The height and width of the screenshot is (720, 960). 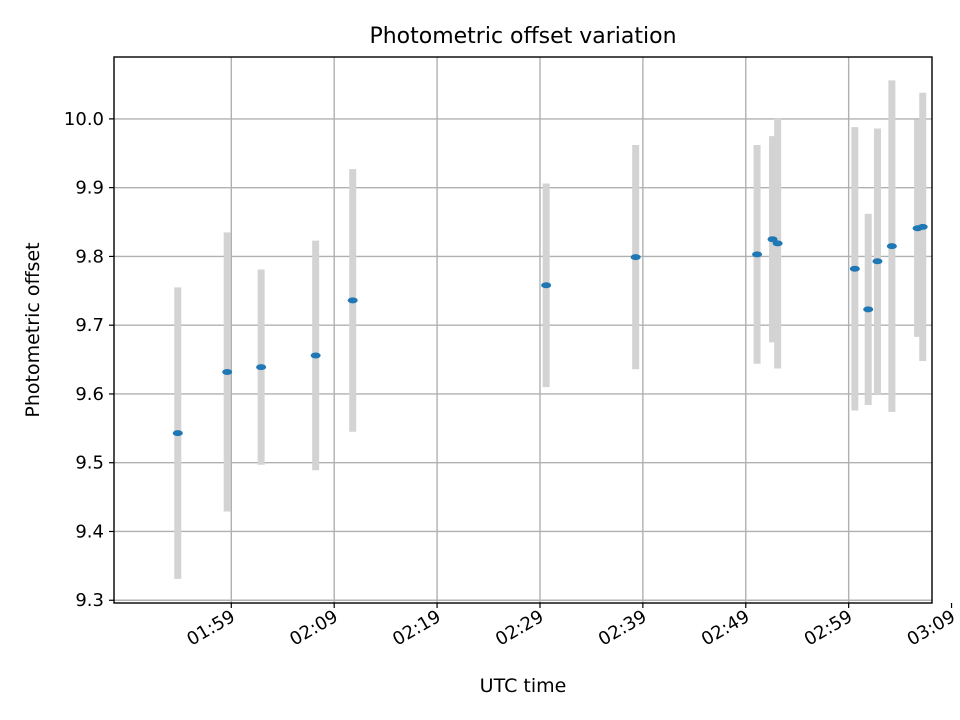 What do you see at coordinates (89, 463) in the screenshot?
I see `y-tick-label: 9.5` at bounding box center [89, 463].